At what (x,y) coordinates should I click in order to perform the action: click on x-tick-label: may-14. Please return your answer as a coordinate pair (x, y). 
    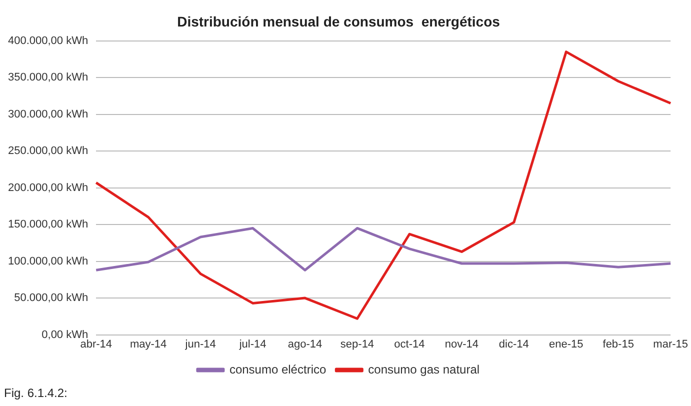
    Looking at the image, I should click on (148, 344).